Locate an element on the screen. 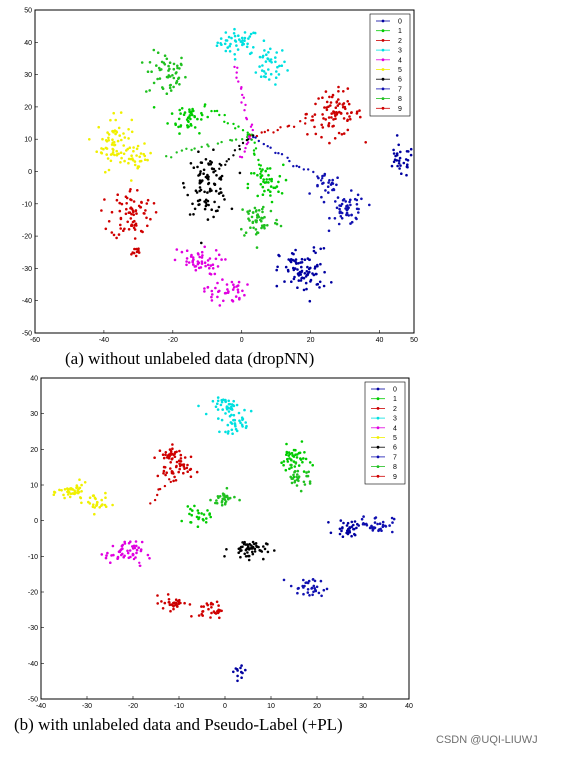 Image resolution: width=572 pixels, height=759 pixels. legend-label-9: 9 is located at coordinates (395, 477).